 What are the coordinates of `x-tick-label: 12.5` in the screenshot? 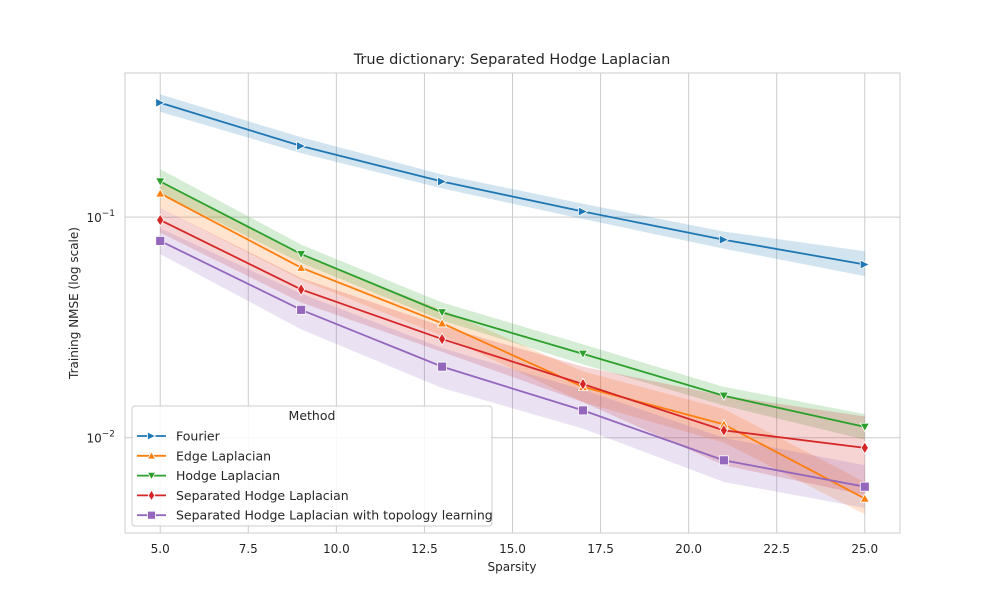 It's located at (424, 549).